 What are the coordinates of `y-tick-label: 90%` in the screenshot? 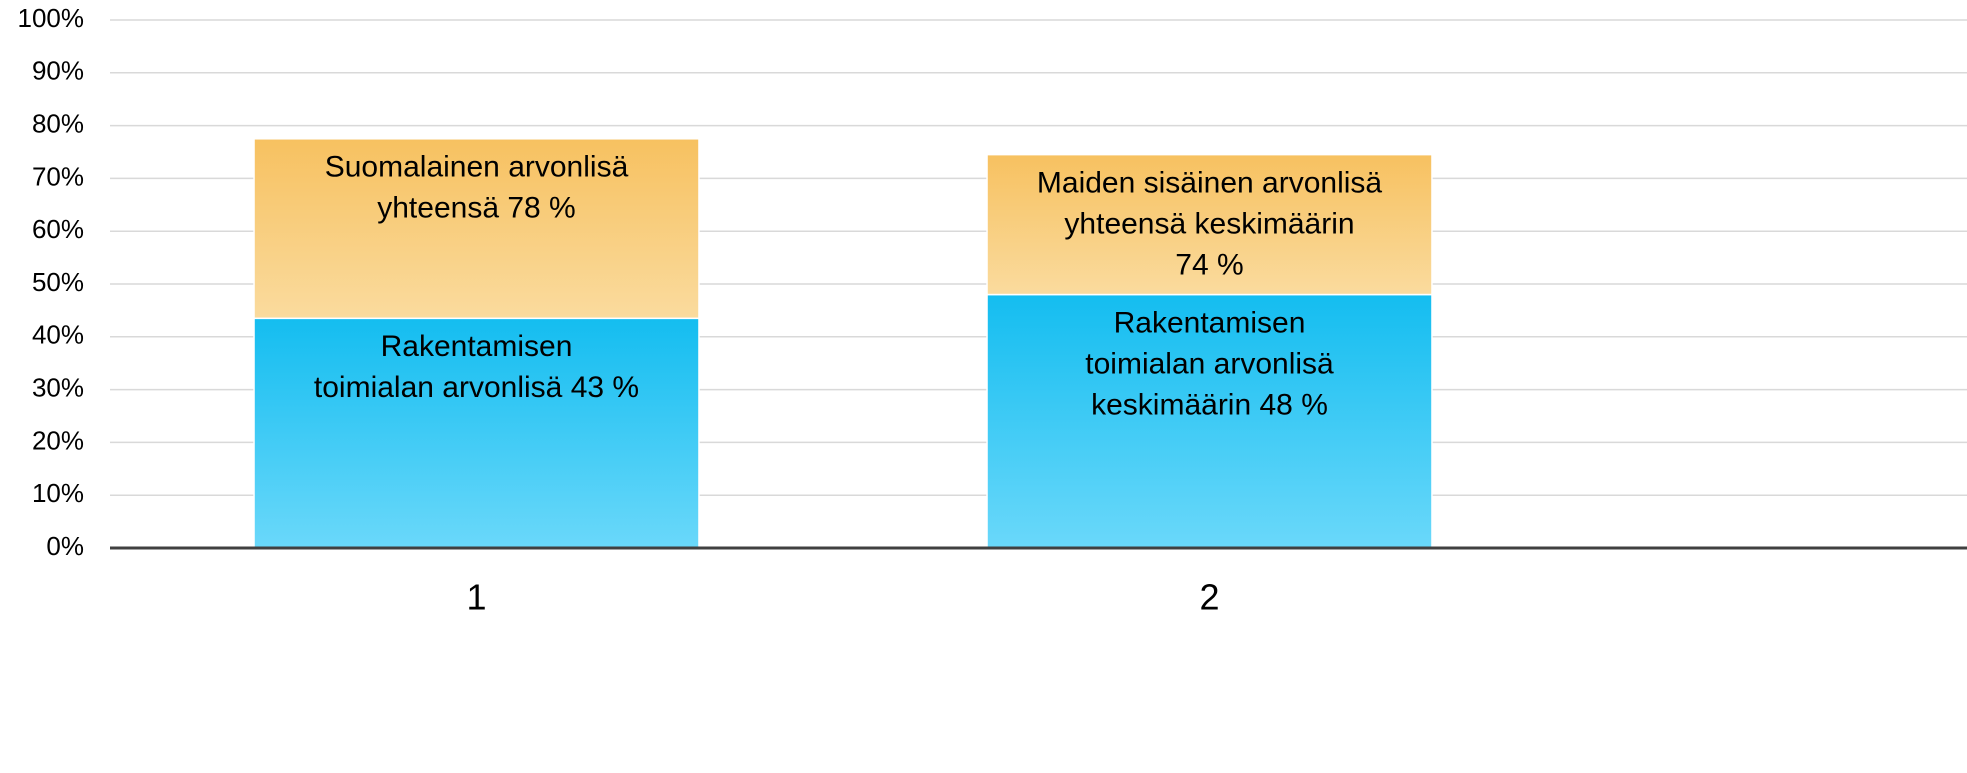 It's located at (58, 71).